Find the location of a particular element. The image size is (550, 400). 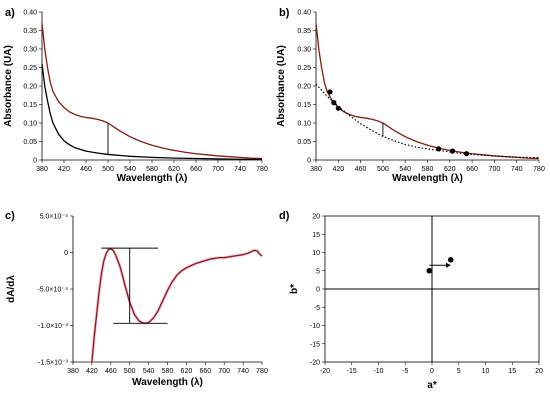

panel-label: a) is located at coordinates (10, 13).